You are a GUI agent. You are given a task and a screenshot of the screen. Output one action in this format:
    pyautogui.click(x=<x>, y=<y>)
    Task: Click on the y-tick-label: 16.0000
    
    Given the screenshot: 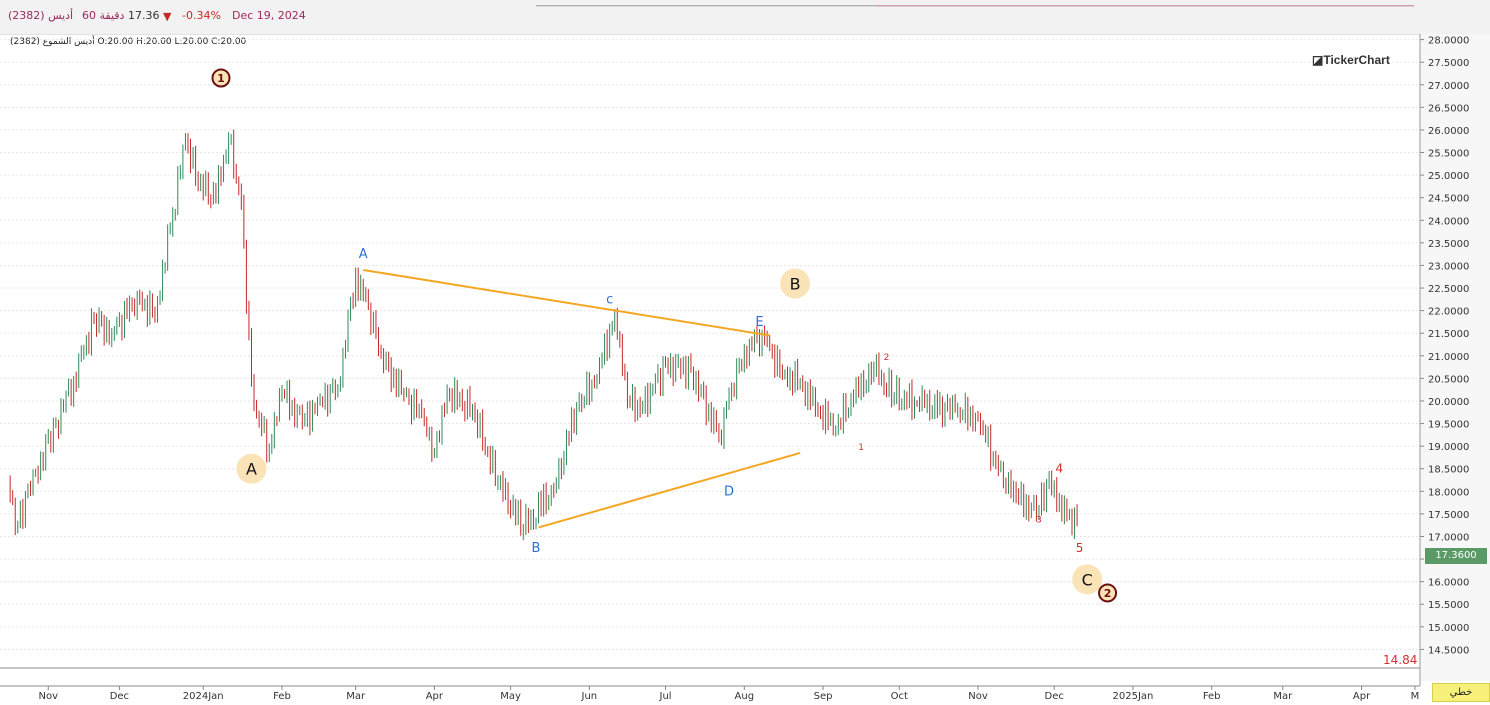 What is the action you would take?
    pyautogui.click(x=1448, y=583)
    